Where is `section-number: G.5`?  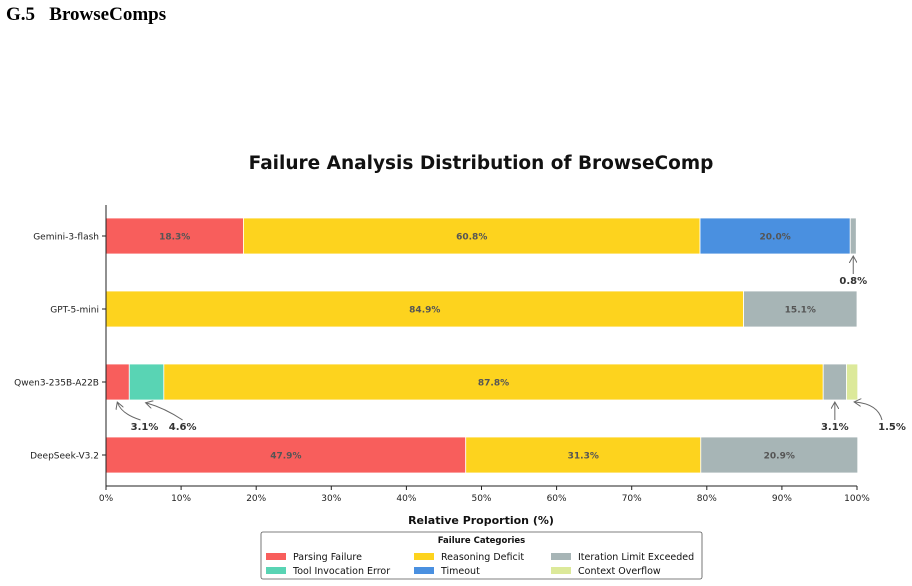
section-number: G.5 is located at coordinates (21, 14).